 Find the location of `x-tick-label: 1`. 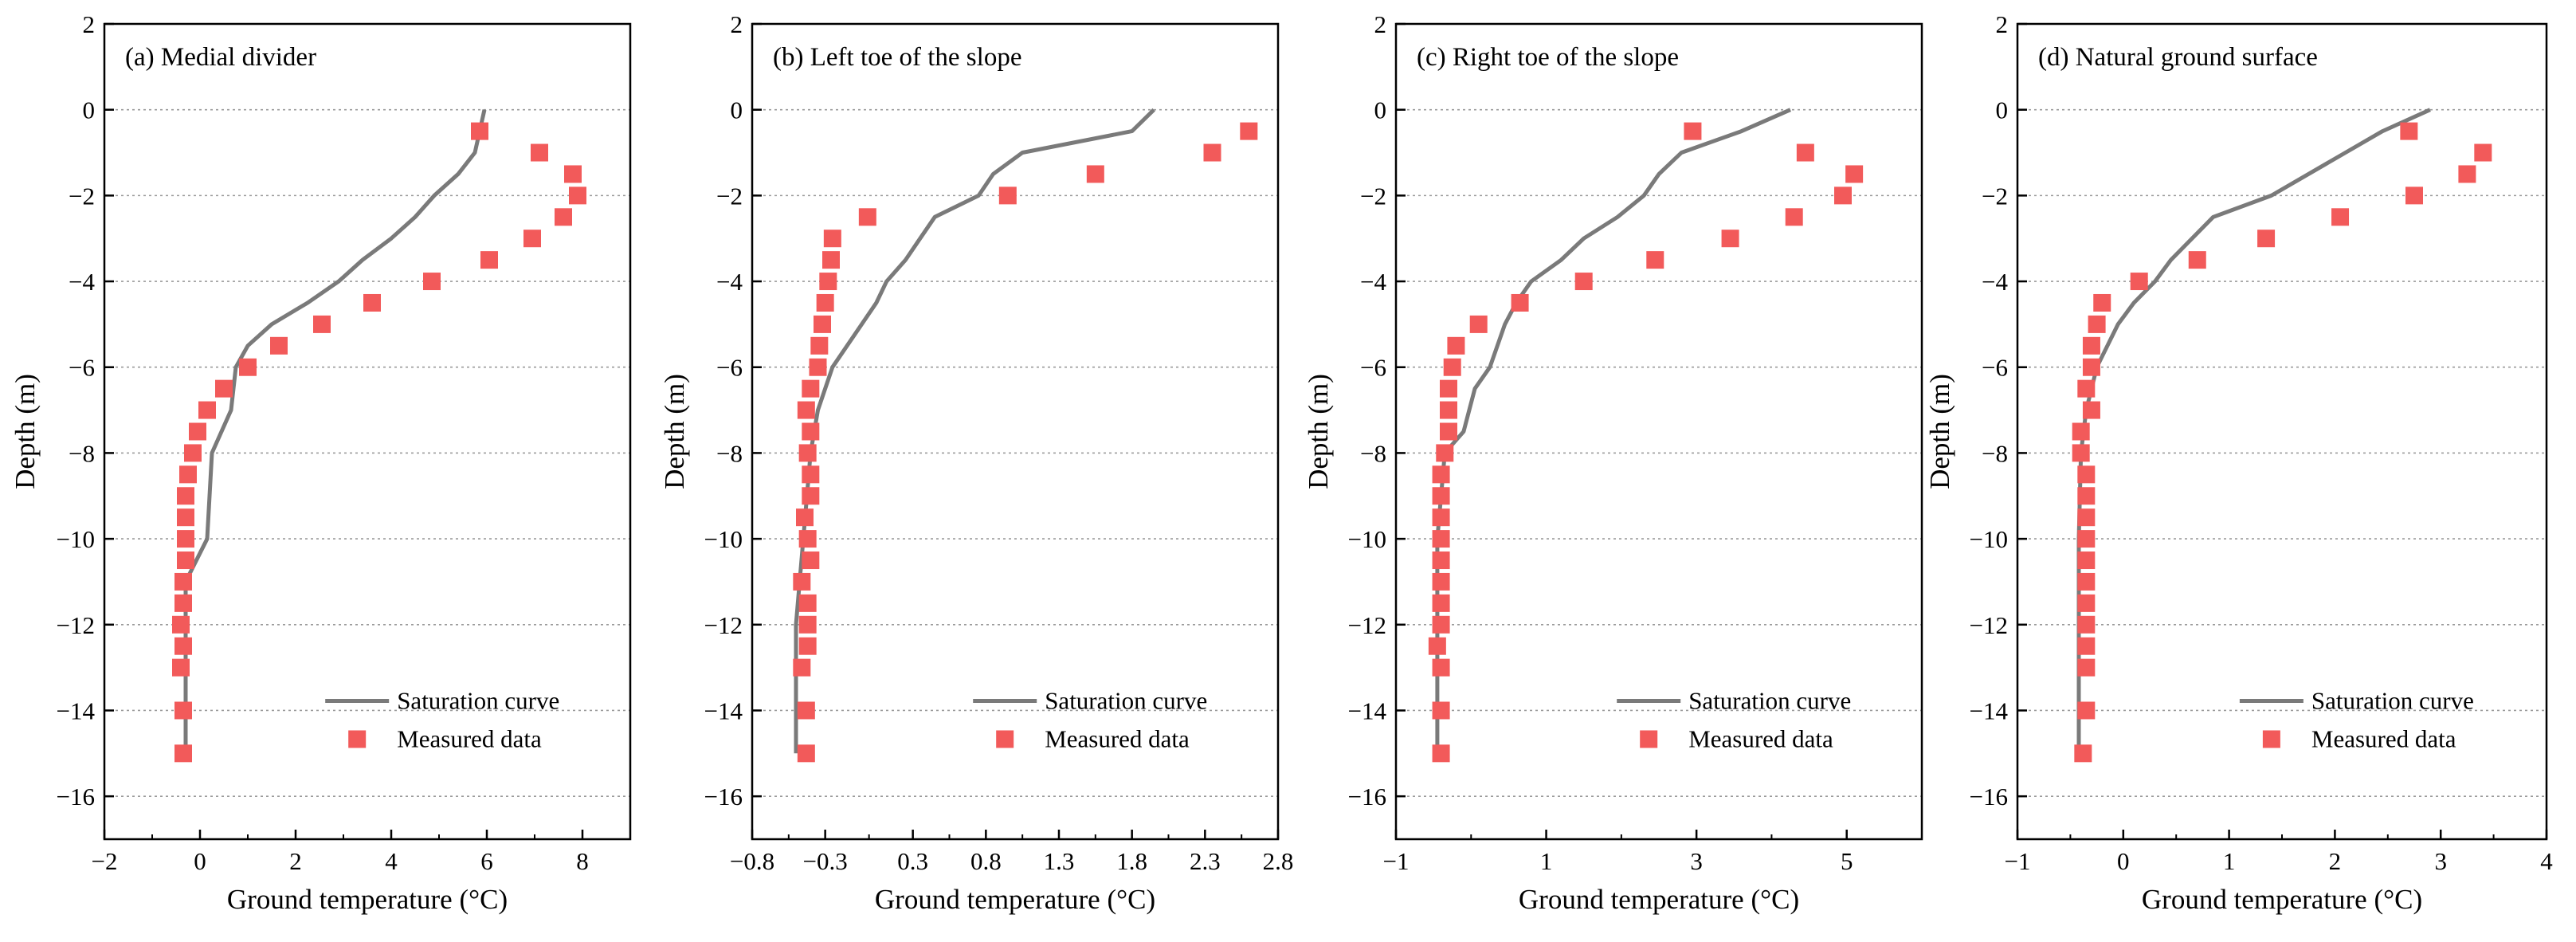

x-tick-label: 1 is located at coordinates (1546, 861).